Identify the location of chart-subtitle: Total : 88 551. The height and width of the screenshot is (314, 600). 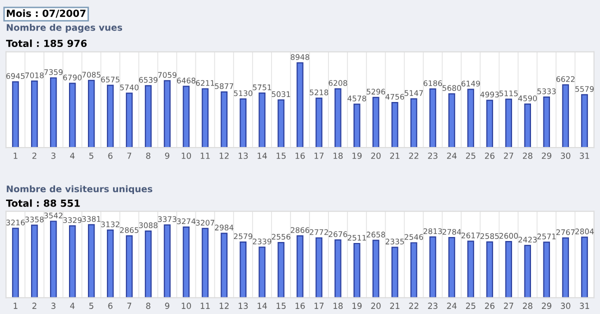
(43, 203).